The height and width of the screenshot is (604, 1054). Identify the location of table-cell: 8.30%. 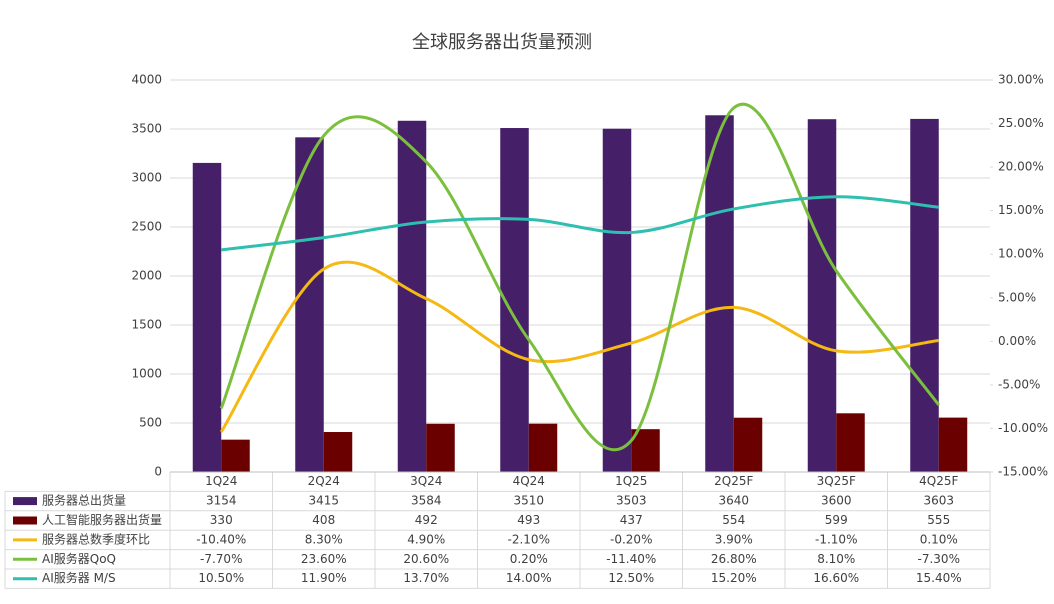
(324, 539).